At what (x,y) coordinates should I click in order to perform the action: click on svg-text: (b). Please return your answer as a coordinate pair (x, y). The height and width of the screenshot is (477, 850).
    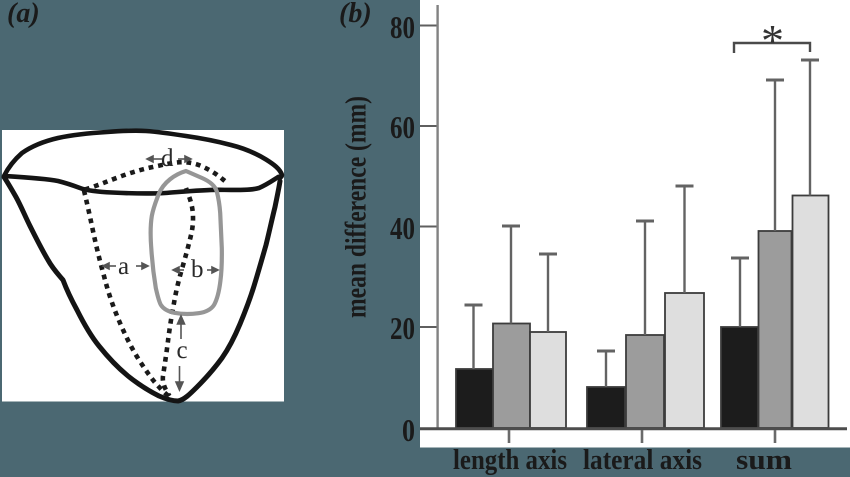
    Looking at the image, I should click on (355, 14).